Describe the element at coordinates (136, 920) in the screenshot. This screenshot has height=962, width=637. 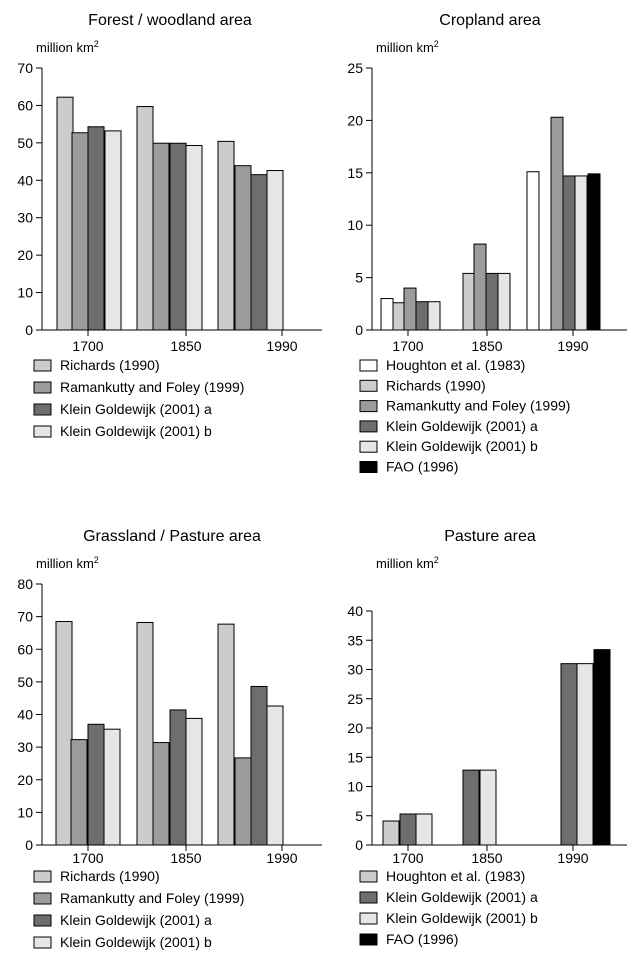
I see `legend-label: Klein Goldewijk (2001) a` at that location.